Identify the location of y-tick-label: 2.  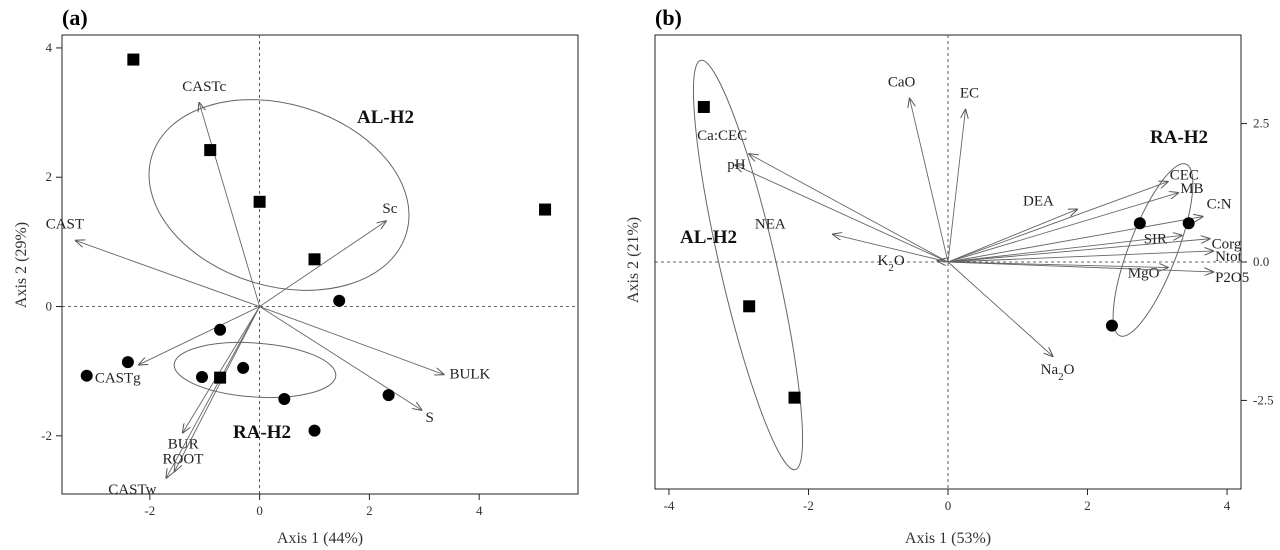
(49, 176).